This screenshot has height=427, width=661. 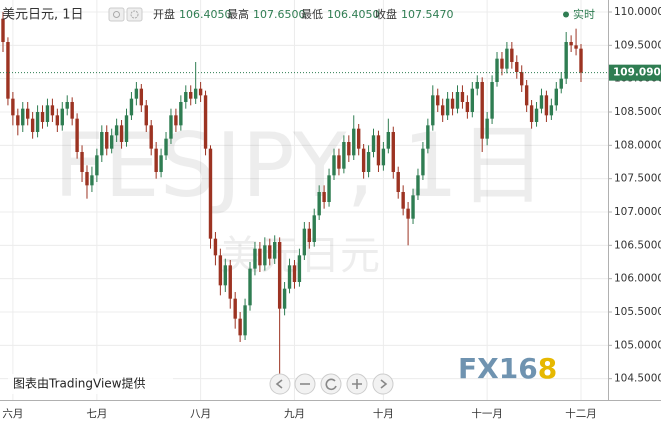 I want to click on price-tag-label: 109.0900, so click(x=637, y=73).